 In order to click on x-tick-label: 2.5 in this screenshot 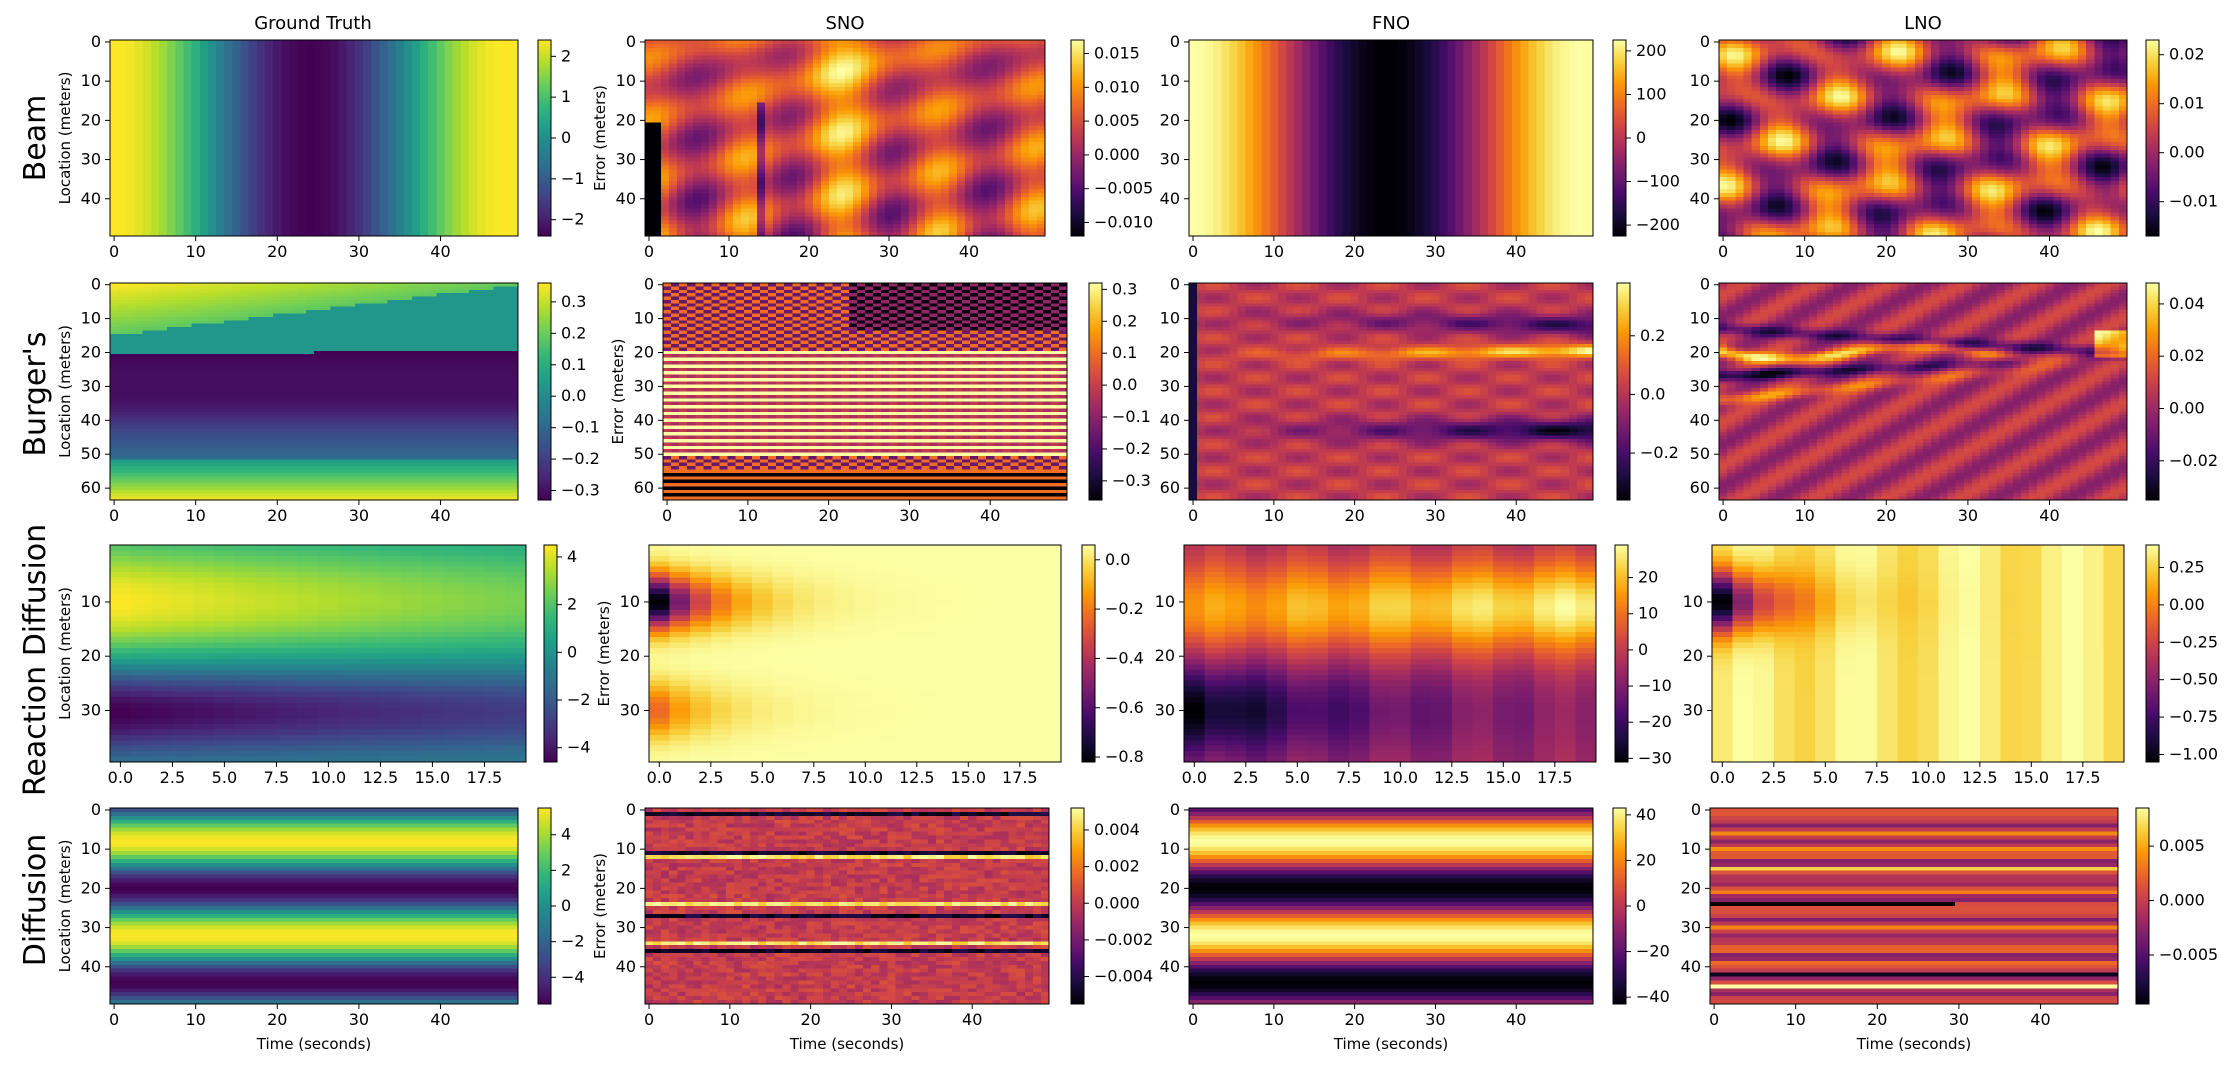, I will do `click(1773, 777)`.